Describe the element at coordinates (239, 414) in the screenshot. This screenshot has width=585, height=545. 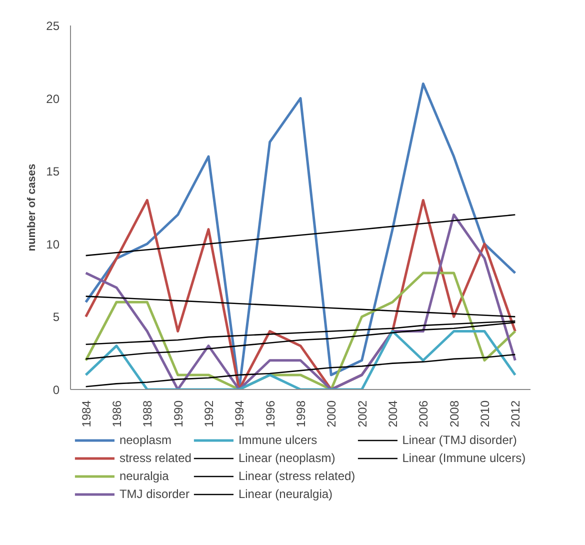
I see `x-tick-label: 1994` at that location.